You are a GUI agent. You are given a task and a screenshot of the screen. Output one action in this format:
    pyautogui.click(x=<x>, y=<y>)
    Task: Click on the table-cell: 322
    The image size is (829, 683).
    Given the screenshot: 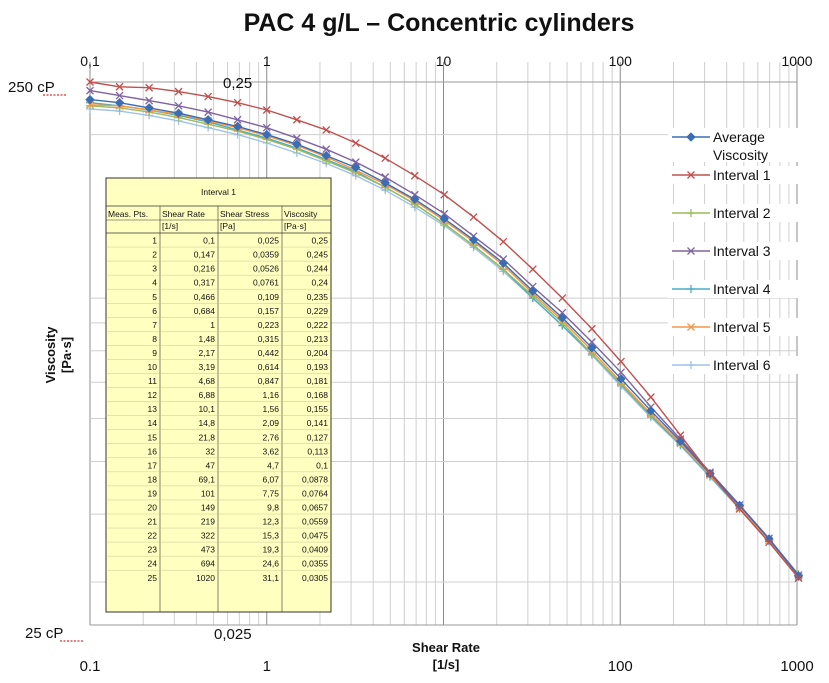 What is the action you would take?
    pyautogui.click(x=208, y=536)
    